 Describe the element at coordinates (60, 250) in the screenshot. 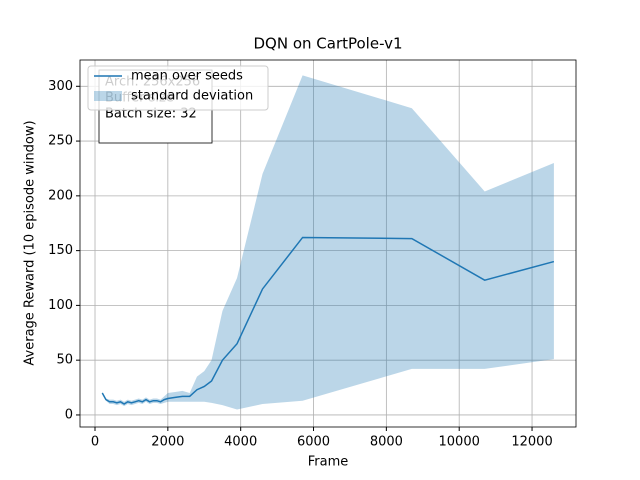

I see `y-tick-label: 150` at that location.